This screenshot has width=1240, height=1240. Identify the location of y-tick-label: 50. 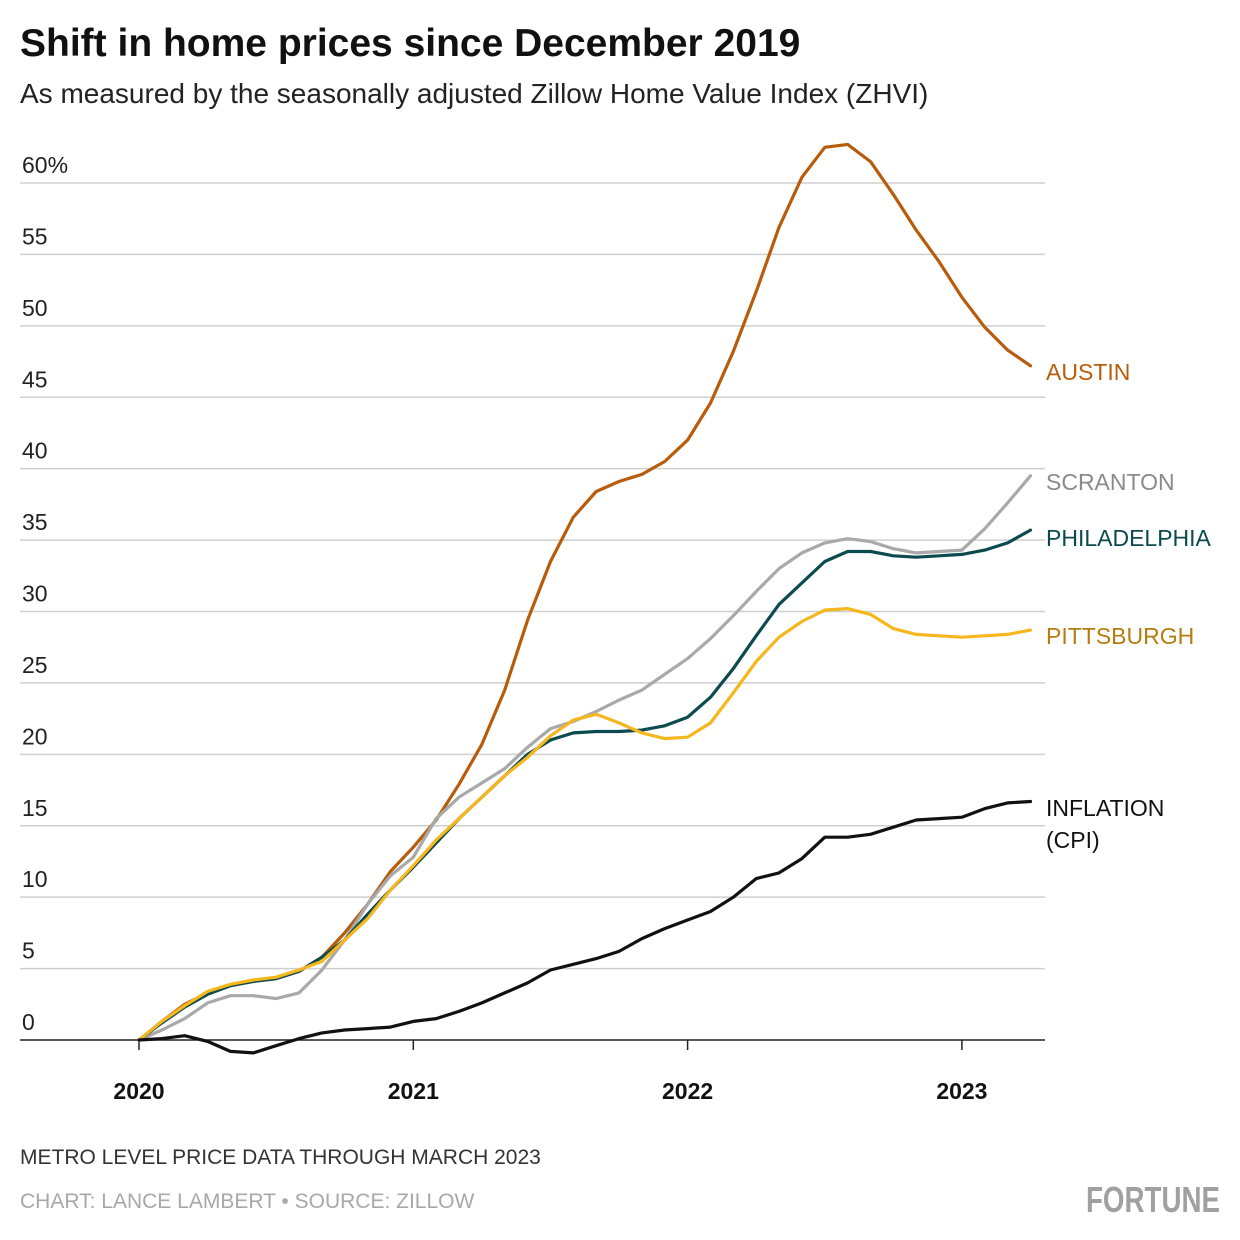
(35, 308).